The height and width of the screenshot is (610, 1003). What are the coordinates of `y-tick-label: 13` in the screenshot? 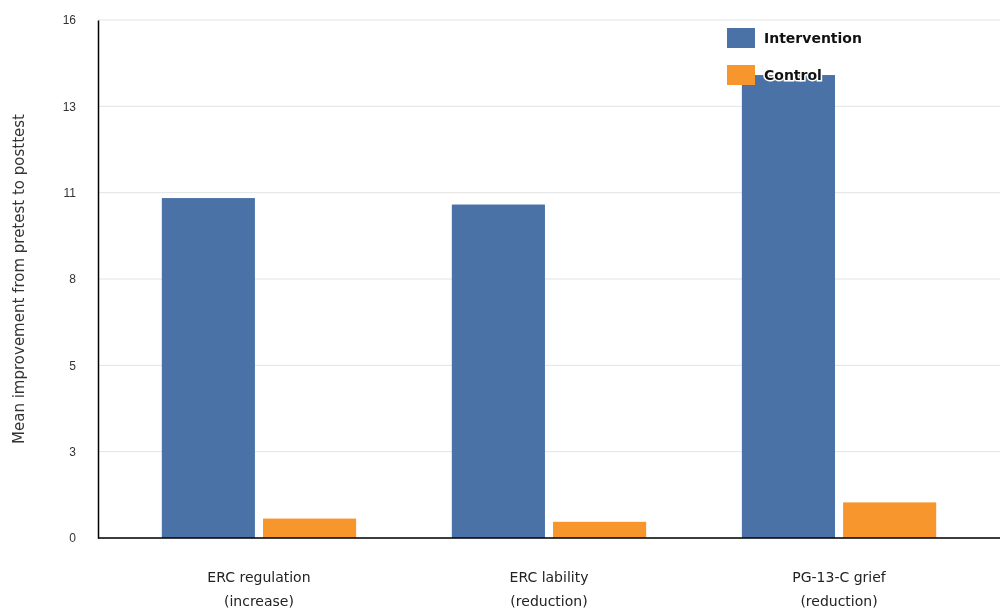 It's located at (69, 106).